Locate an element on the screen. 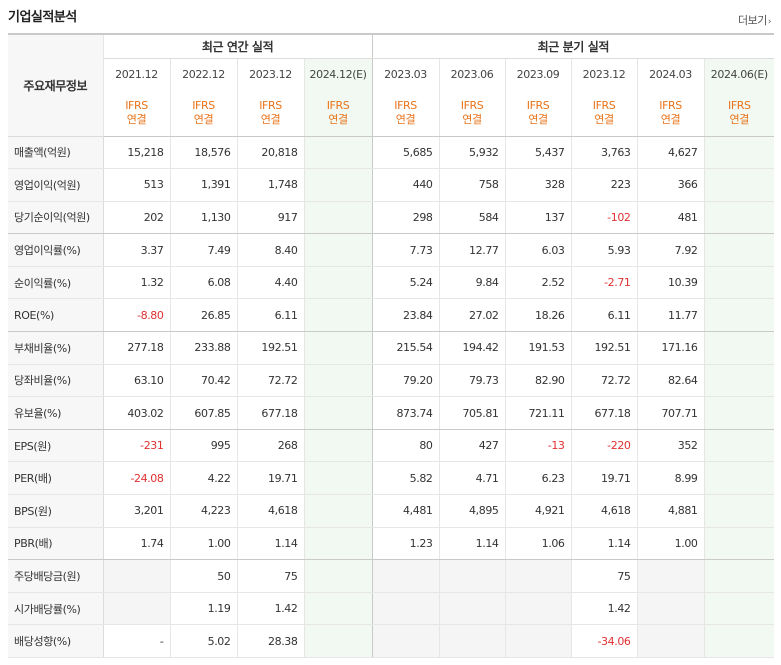 This screenshot has width=781, height=665. annual-group-header: 최근 연간 실적 is located at coordinates (237, 46).